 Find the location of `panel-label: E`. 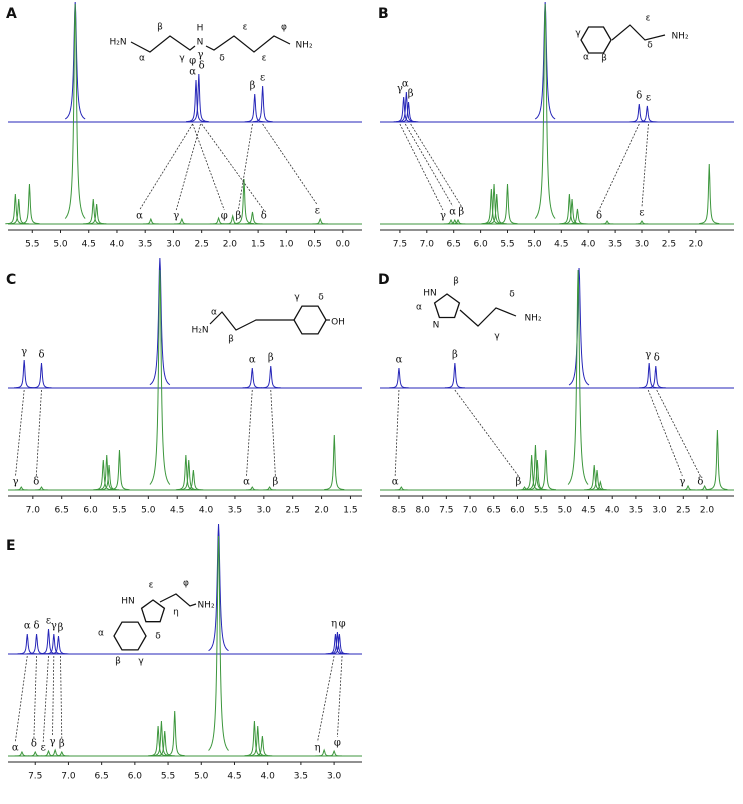

panel-label: E is located at coordinates (11, 546).